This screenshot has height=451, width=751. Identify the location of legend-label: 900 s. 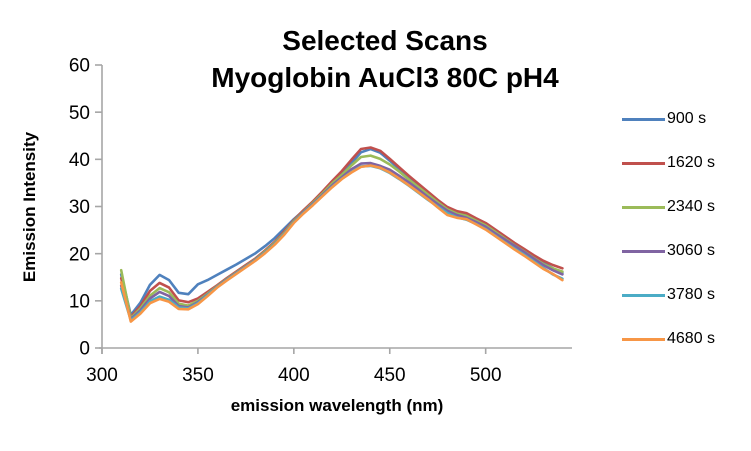
(687, 118).